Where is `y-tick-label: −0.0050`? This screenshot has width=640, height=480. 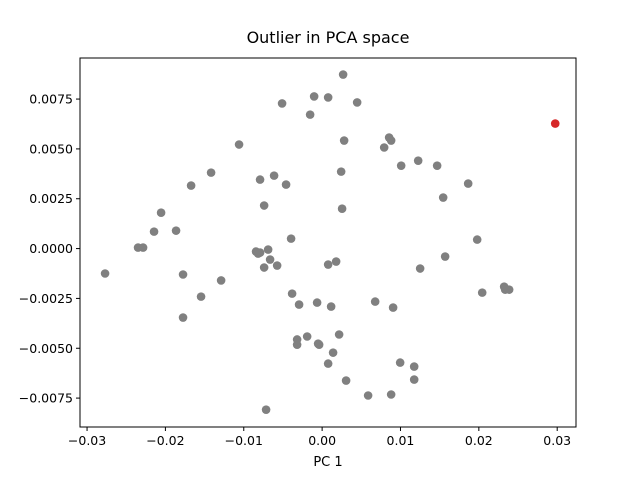 y-tick-label: −0.0050 is located at coordinates (46, 348).